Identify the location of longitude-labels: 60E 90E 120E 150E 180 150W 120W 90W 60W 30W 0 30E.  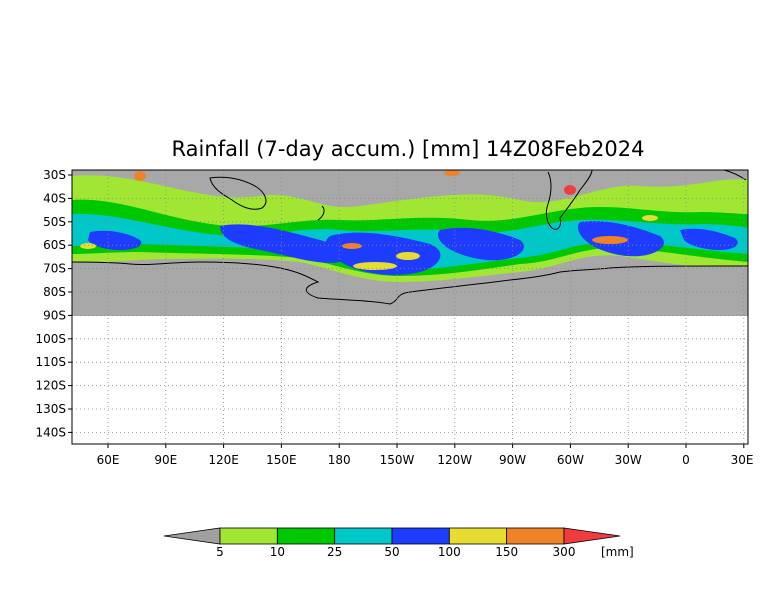
(425, 455).